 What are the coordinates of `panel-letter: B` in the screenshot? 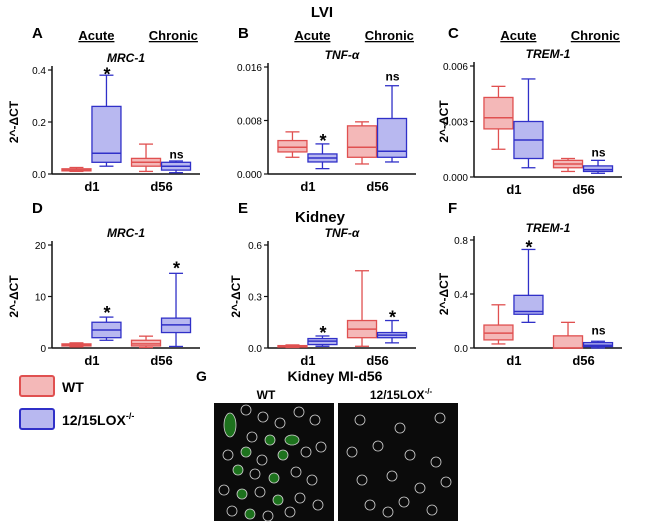 It's located at (243, 33).